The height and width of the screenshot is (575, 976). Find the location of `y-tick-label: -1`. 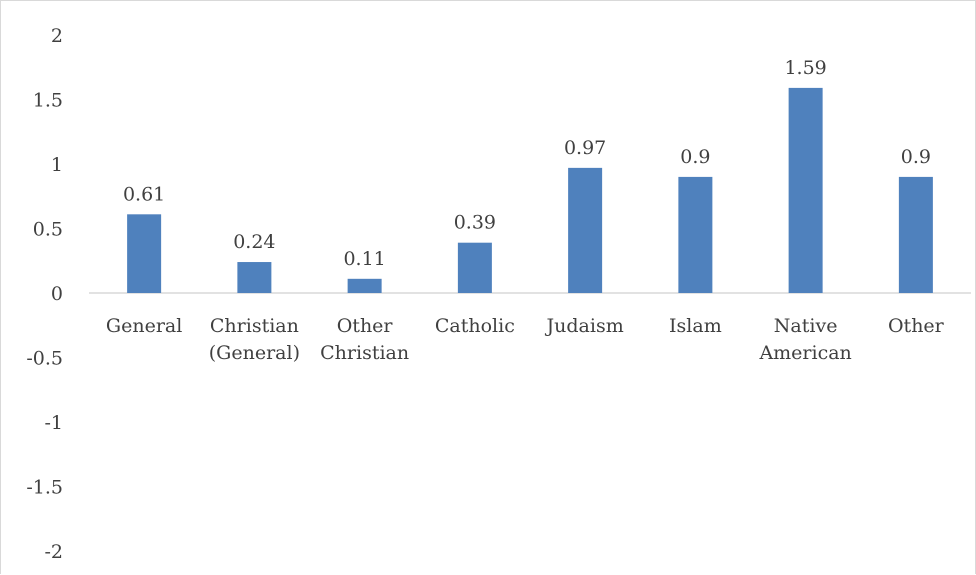

y-tick-label: -1 is located at coordinates (53, 423).